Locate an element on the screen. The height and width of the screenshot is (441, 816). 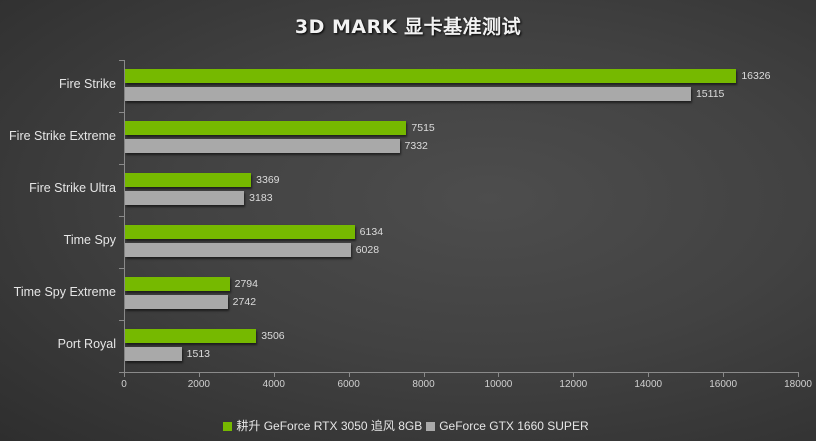
data-label: 3369 is located at coordinates (268, 180).